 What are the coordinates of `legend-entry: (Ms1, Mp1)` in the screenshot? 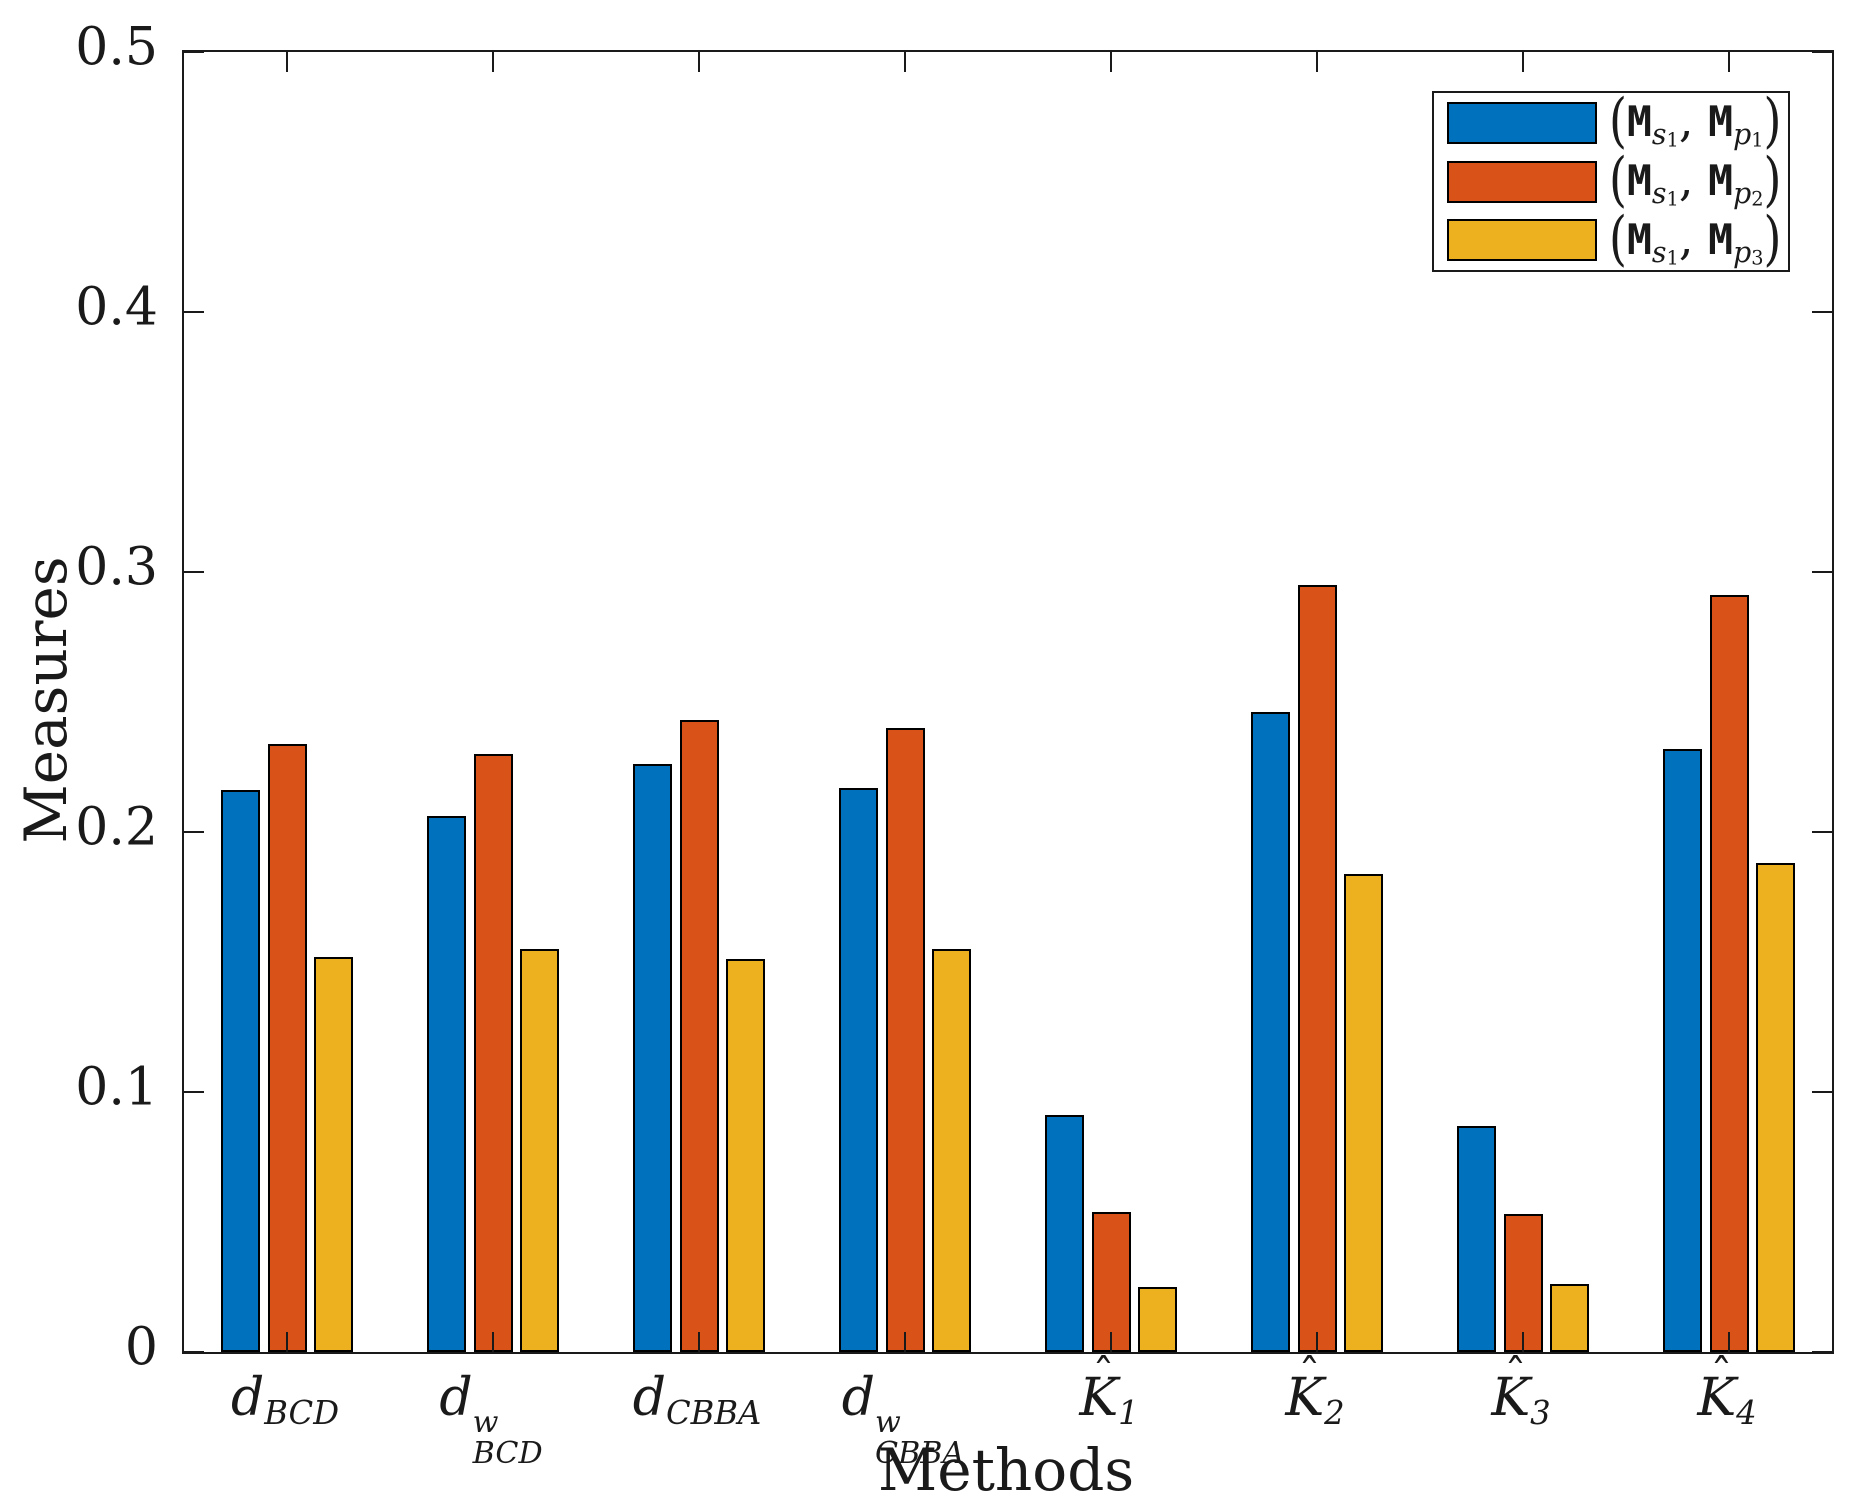 It's located at (1611, 120).